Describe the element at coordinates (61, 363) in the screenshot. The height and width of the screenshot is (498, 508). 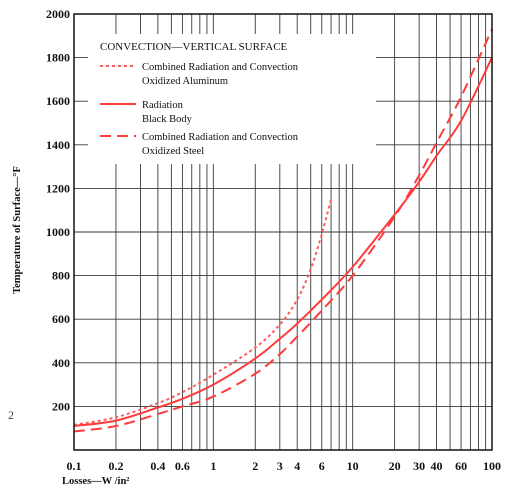
I see `y-tick-label: 400` at that location.